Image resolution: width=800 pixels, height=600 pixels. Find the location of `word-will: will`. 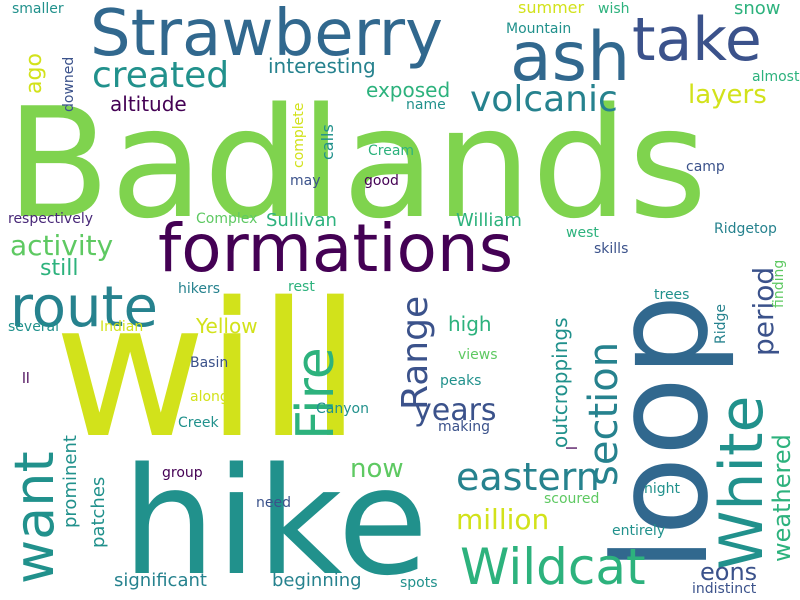

word-will: will is located at coordinates (208, 370).